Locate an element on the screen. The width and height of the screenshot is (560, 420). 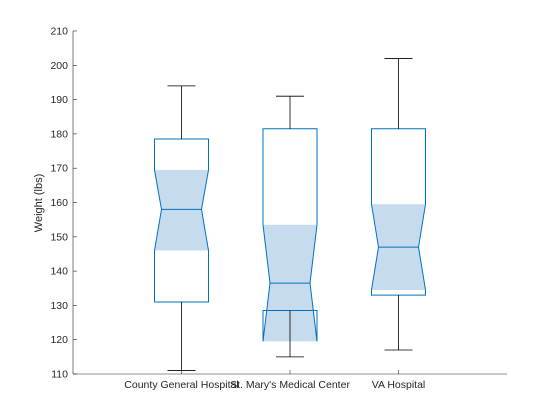
y-tick-label: 210 is located at coordinates (59, 32).